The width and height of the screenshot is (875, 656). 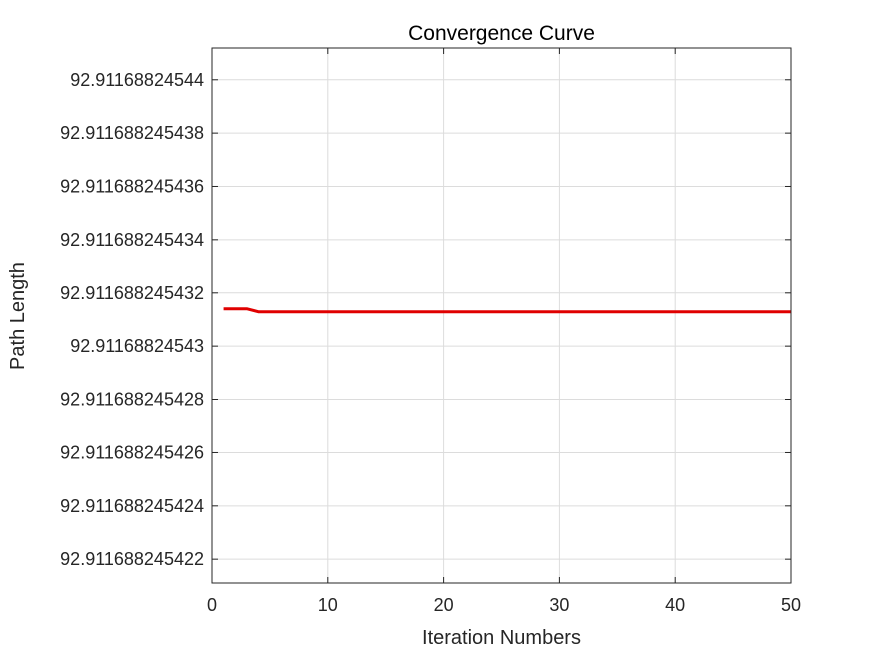 I want to click on y-tick-label: 92.911688245432, so click(x=132, y=293).